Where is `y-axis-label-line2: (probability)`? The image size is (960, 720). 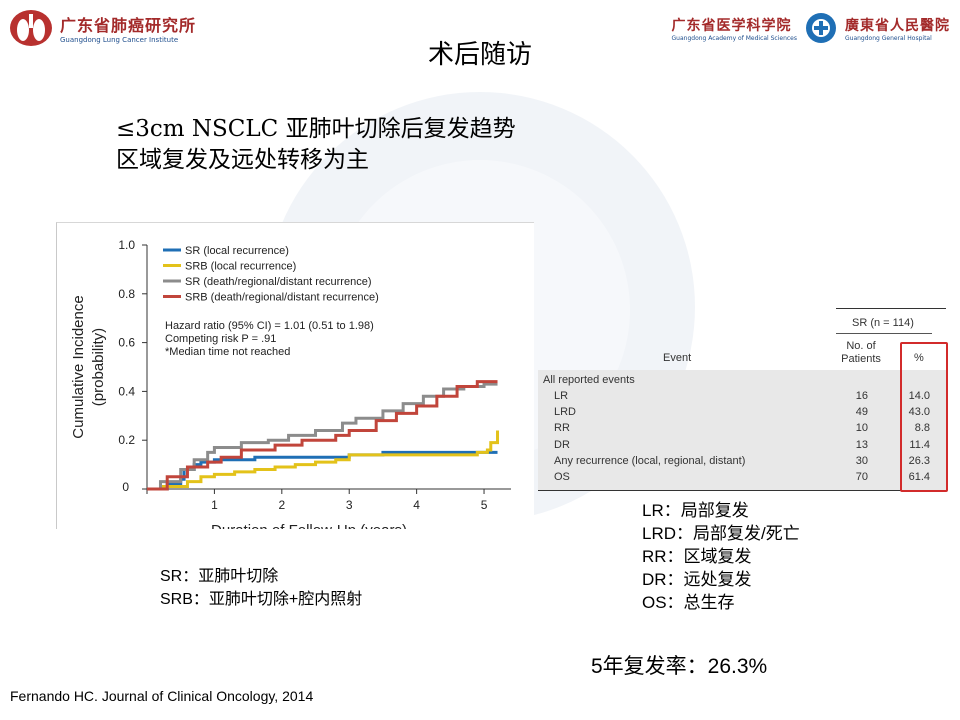 y-axis-label-line2: (probability) is located at coordinates (98, 367).